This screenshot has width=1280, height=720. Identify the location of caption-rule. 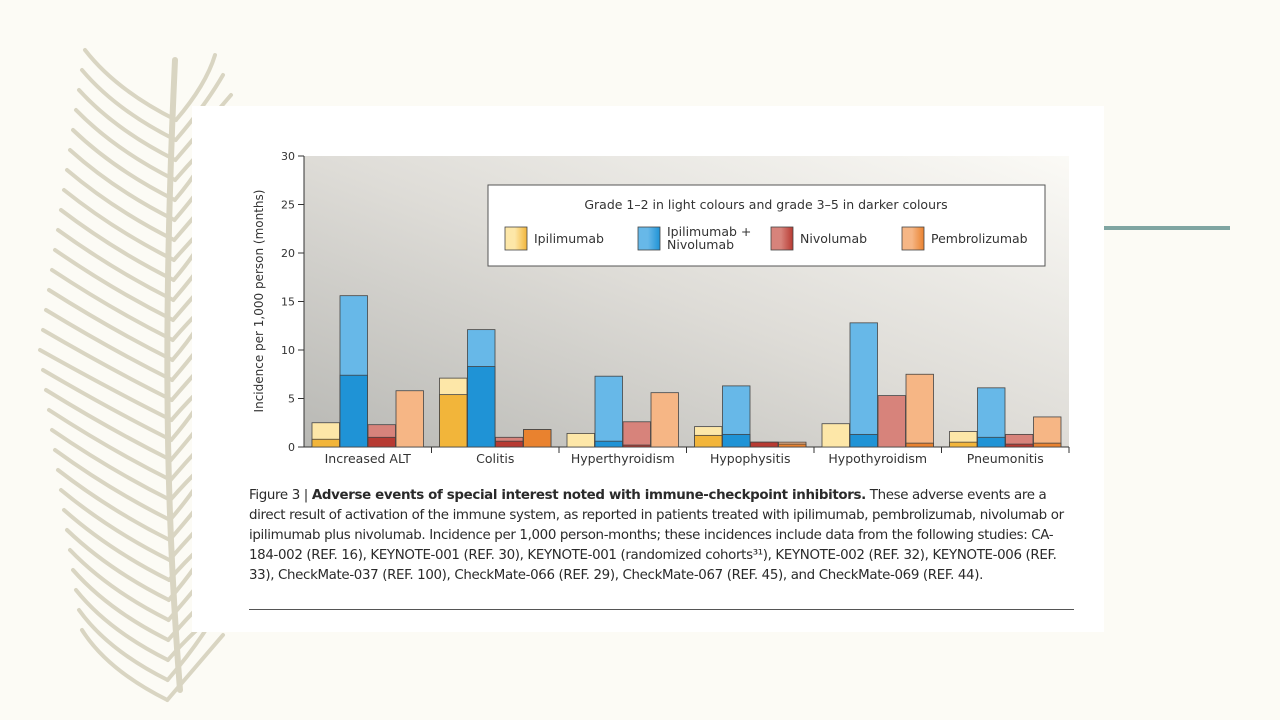
(661, 609).